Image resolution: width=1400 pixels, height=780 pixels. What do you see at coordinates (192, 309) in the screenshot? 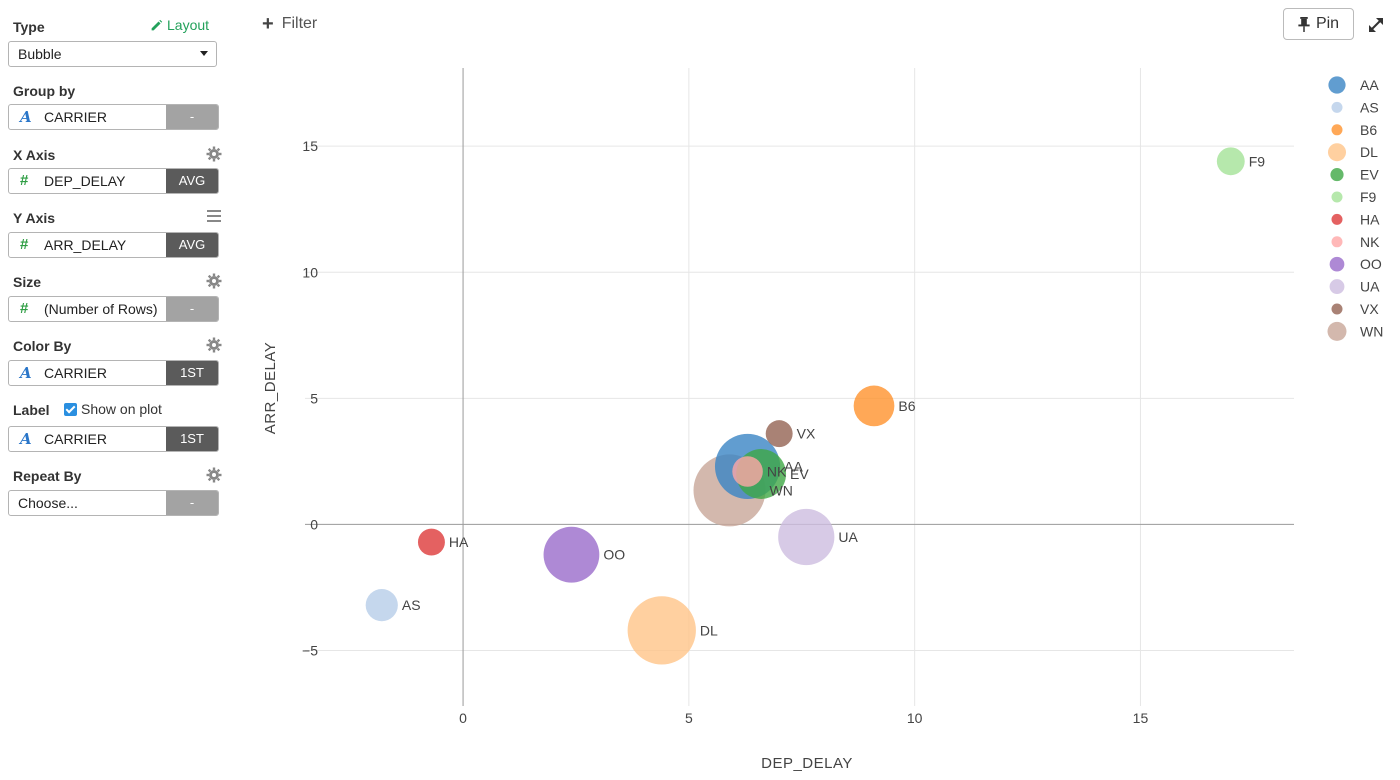
I see `size-aggregate-button: -` at bounding box center [192, 309].